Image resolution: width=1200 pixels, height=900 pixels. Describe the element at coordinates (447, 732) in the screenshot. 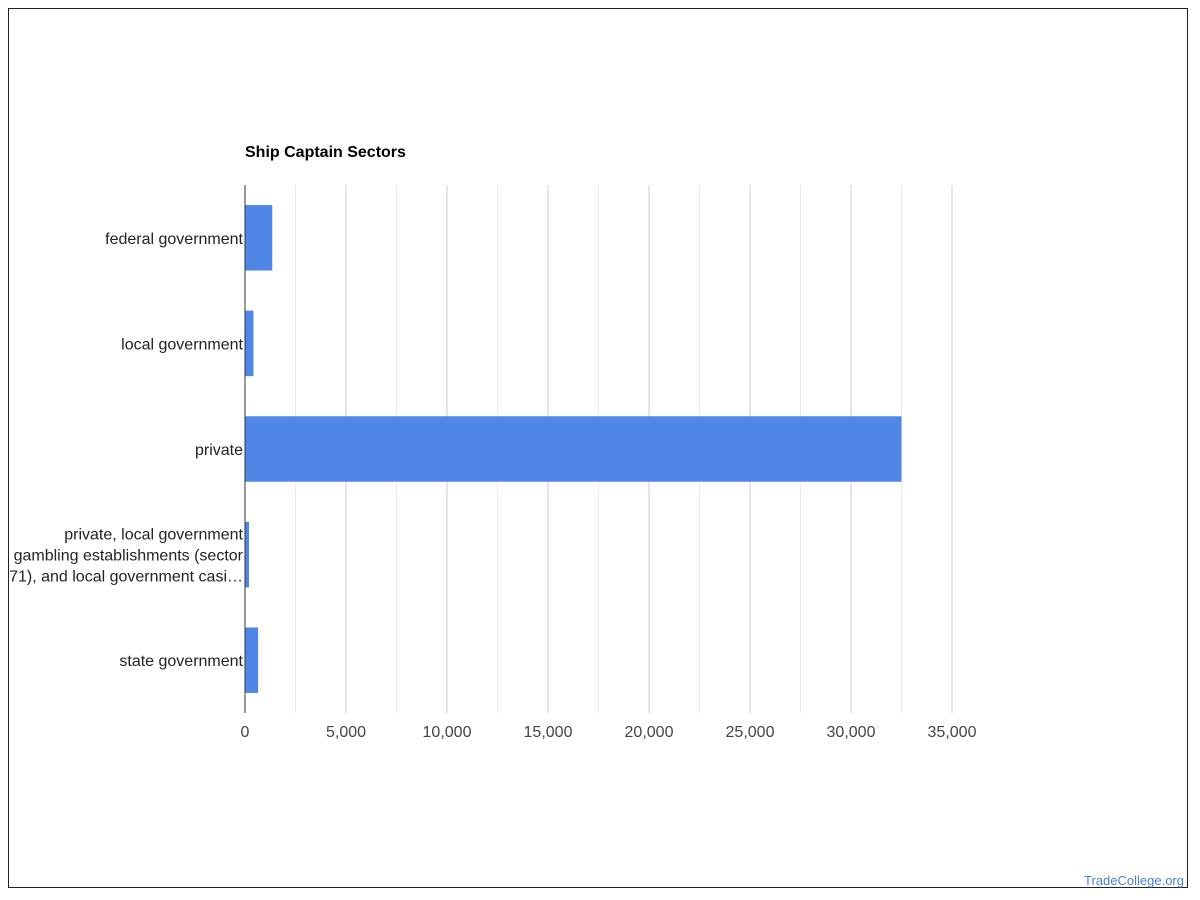

I see `x-tick-label: 10,000` at that location.